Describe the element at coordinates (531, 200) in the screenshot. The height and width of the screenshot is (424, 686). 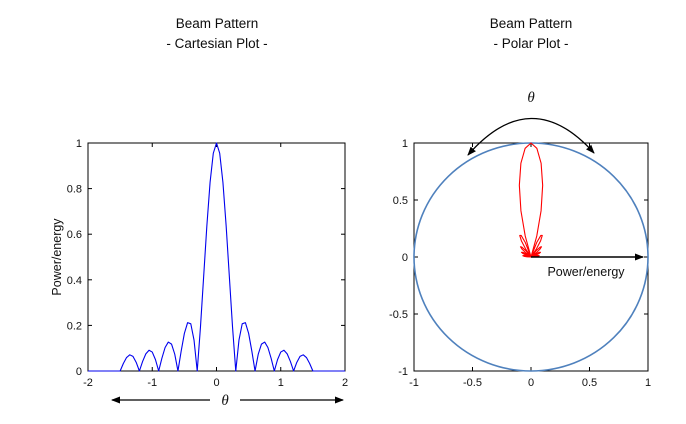
I see `polar-beam-pattern` at that location.